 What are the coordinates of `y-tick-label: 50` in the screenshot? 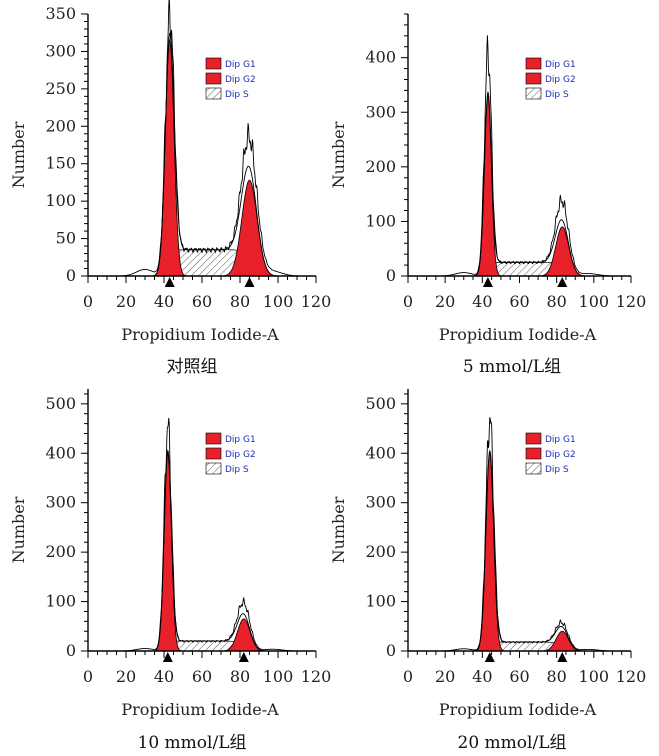 It's located at (66, 238).